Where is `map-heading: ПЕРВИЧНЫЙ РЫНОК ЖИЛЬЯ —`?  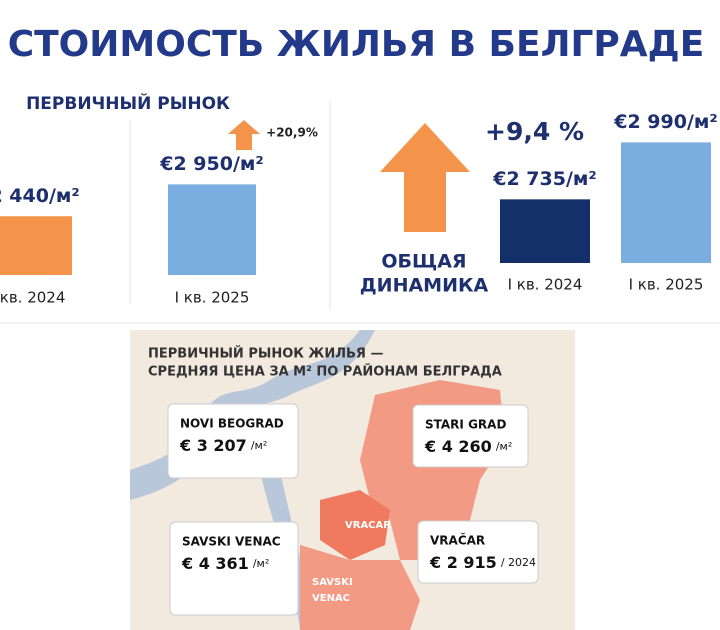 map-heading: ПЕРВИЧНЫЙ РЫНОК ЖИЛЬЯ — is located at coordinates (265, 354).